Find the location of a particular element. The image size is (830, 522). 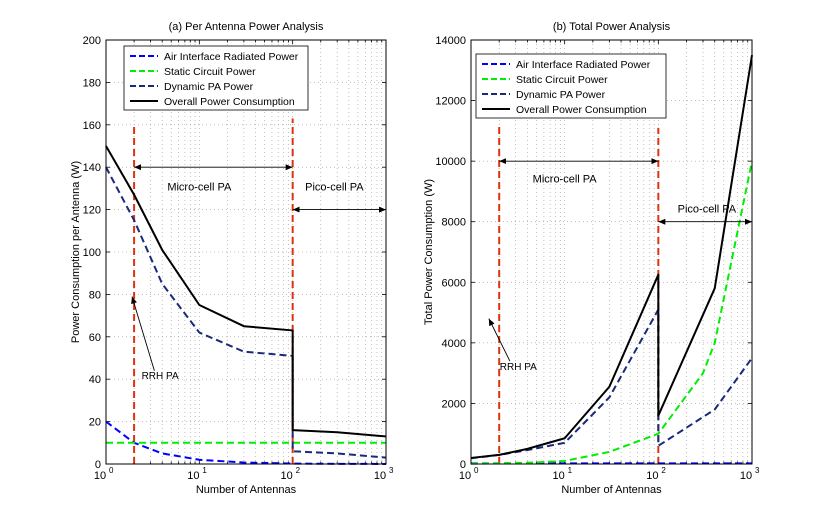

right-ylabel: Total Power Consumption (W) is located at coordinates (429, 252).